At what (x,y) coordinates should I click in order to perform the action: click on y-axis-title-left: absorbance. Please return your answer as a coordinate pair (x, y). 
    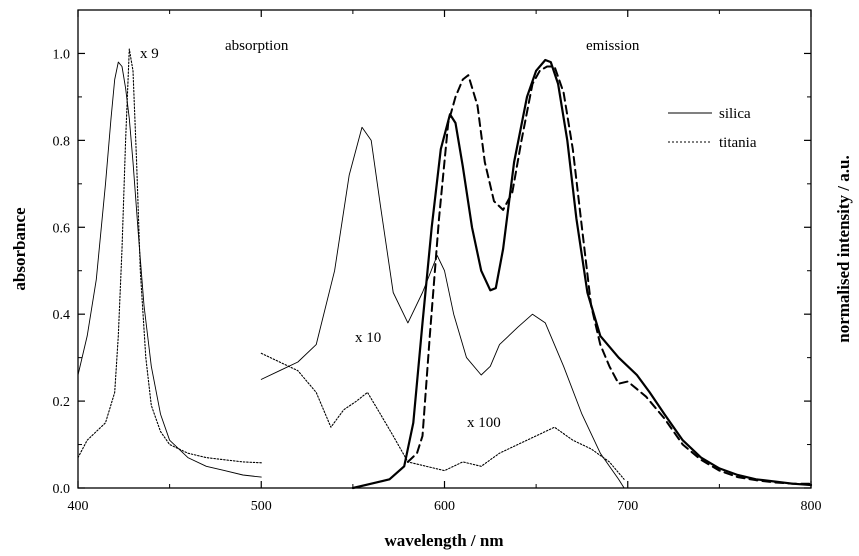
    Looking at the image, I should click on (19, 249).